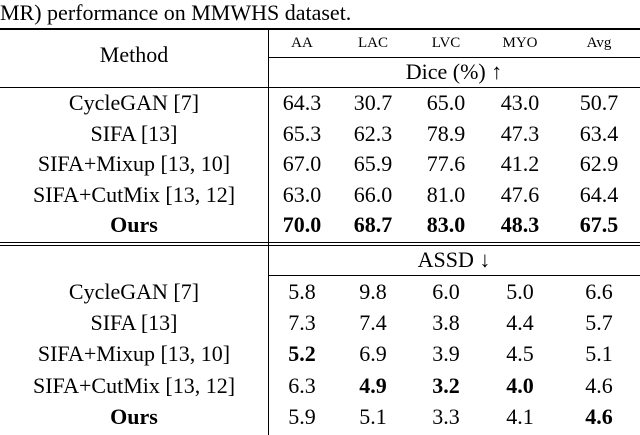 Image resolution: width=640 pixels, height=435 pixels. I want to click on value-cell: 6.0, so click(446, 291).